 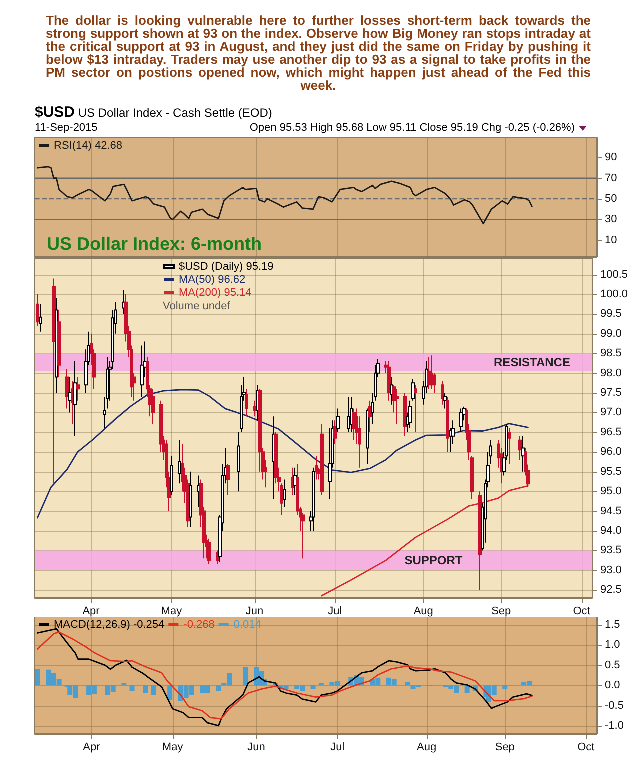 What do you see at coordinates (611, 334) in the screenshot?
I see `y-tick-label: 99.0` at bounding box center [611, 334].